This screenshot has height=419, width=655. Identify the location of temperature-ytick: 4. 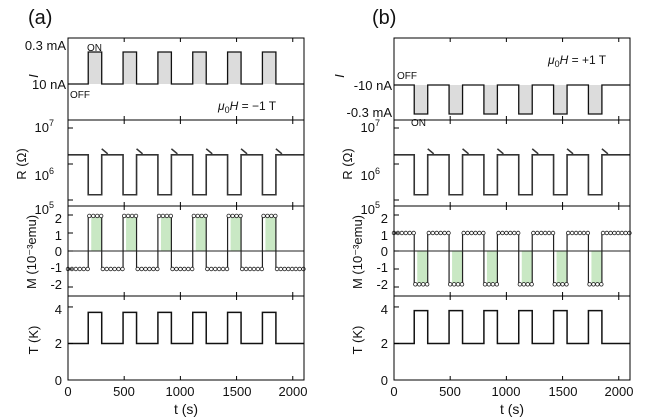
(384, 309).